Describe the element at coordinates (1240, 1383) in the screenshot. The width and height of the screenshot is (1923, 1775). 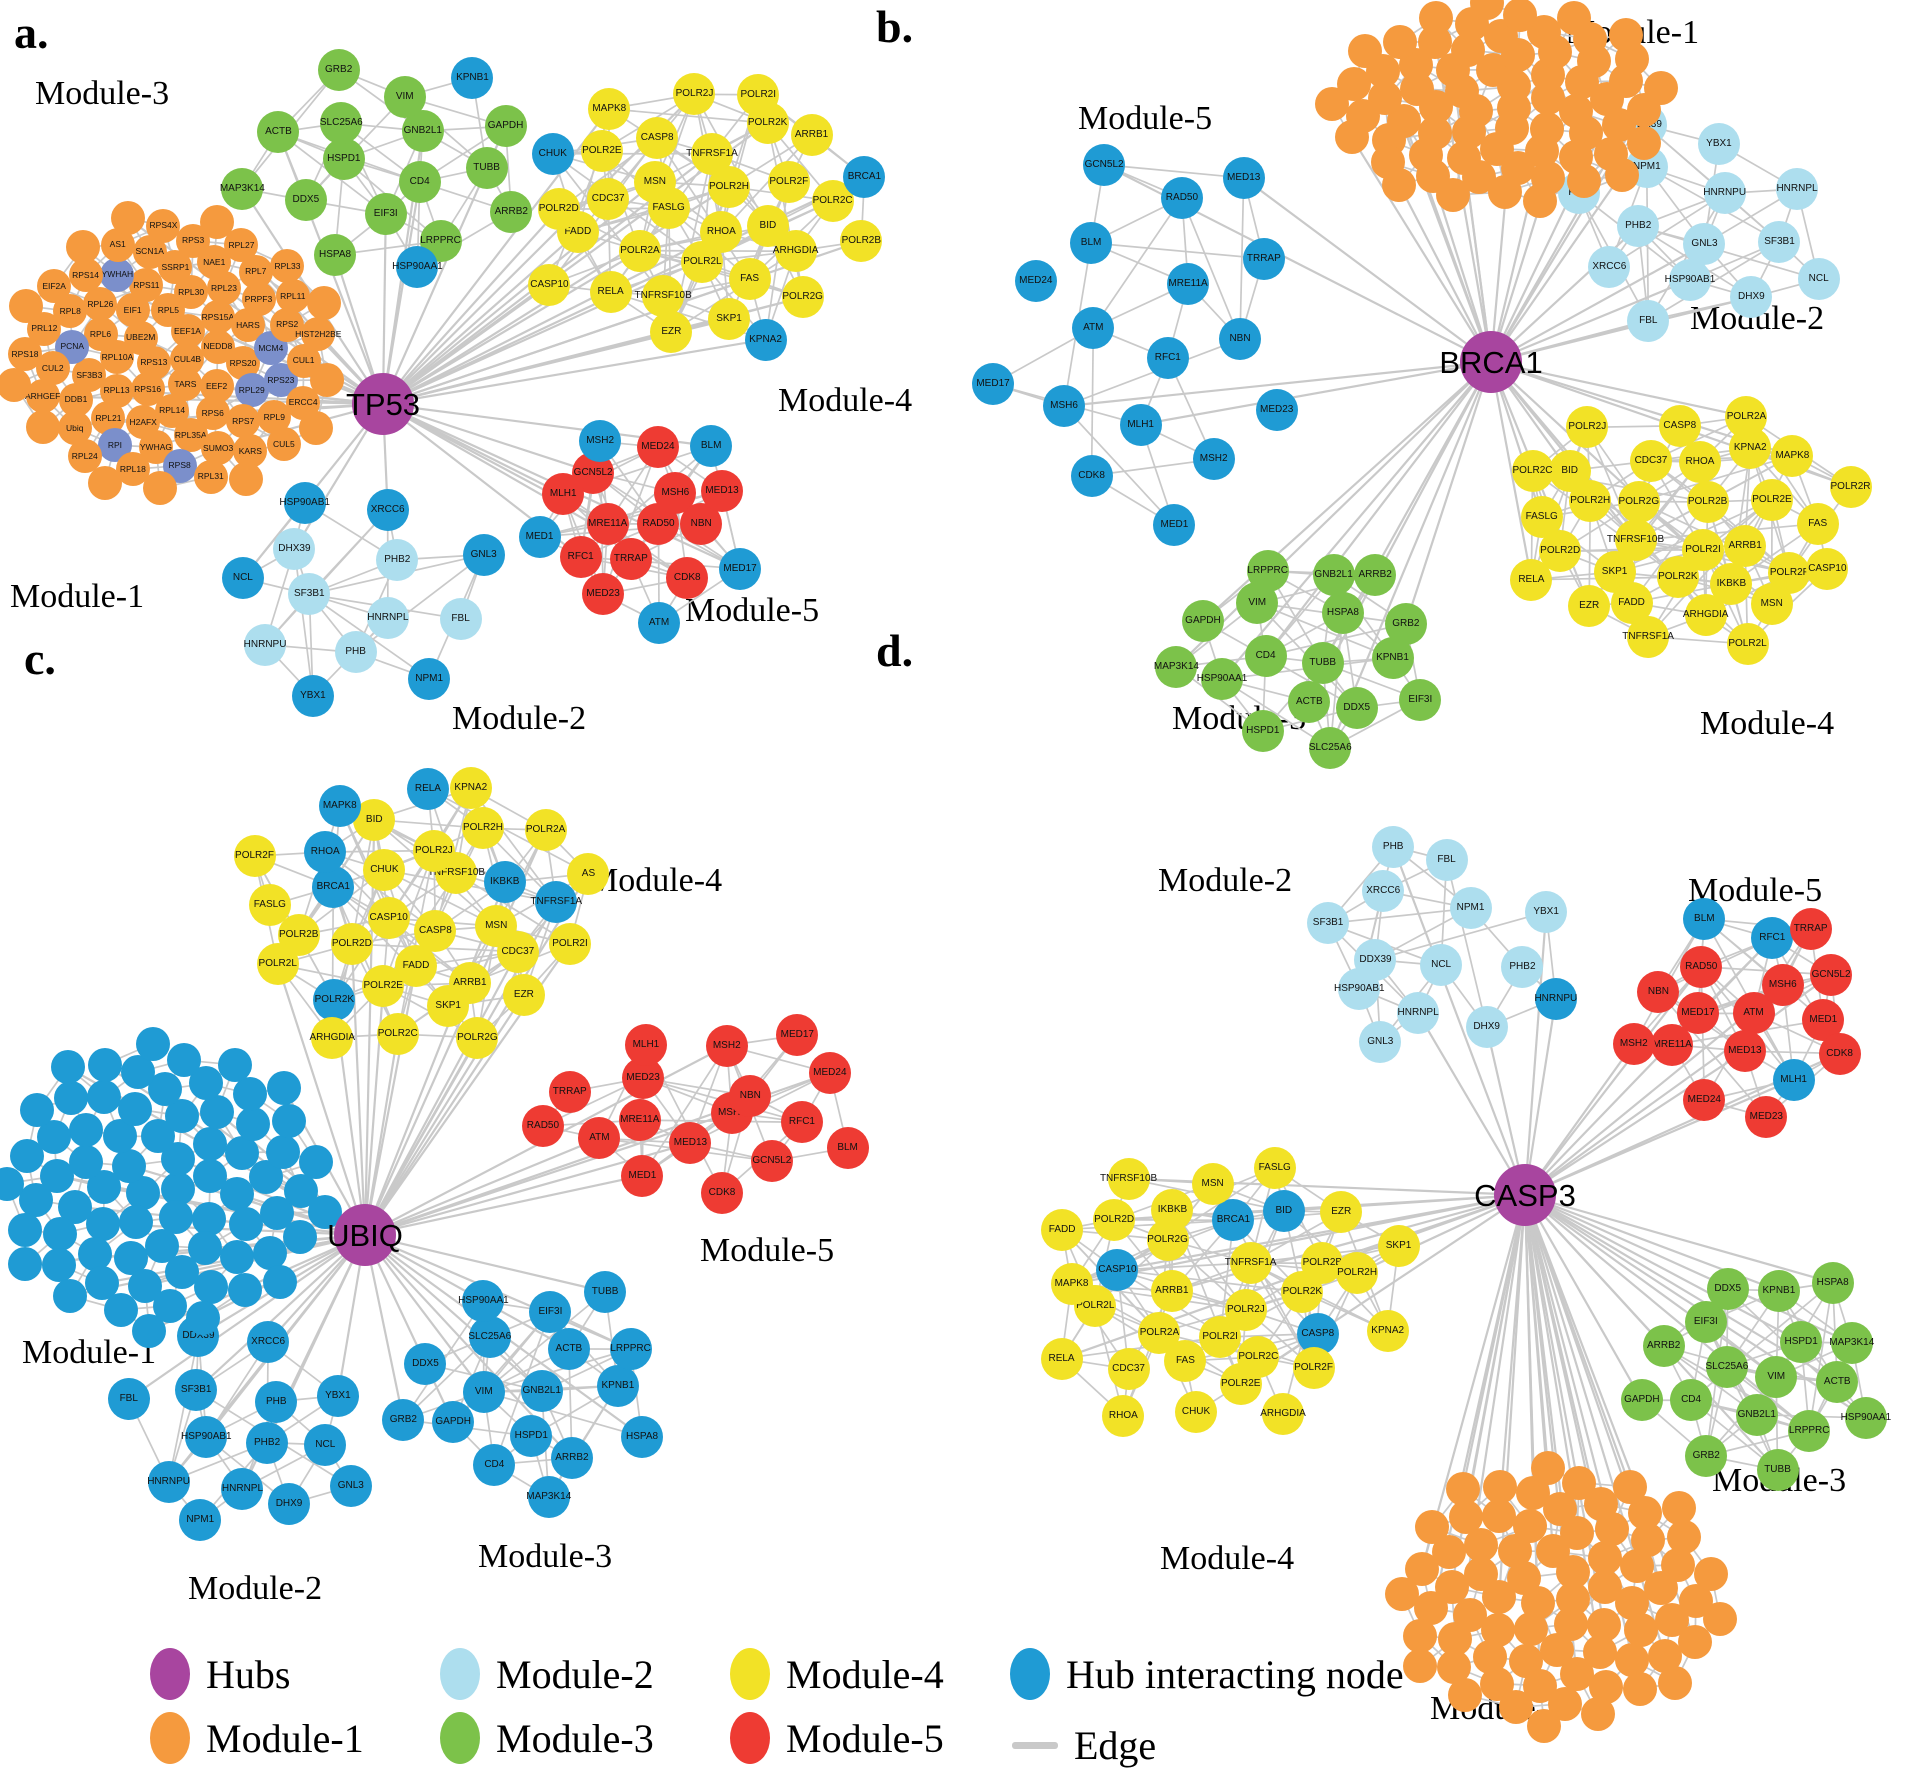
I see `module4-node-d: POLR2E` at that location.